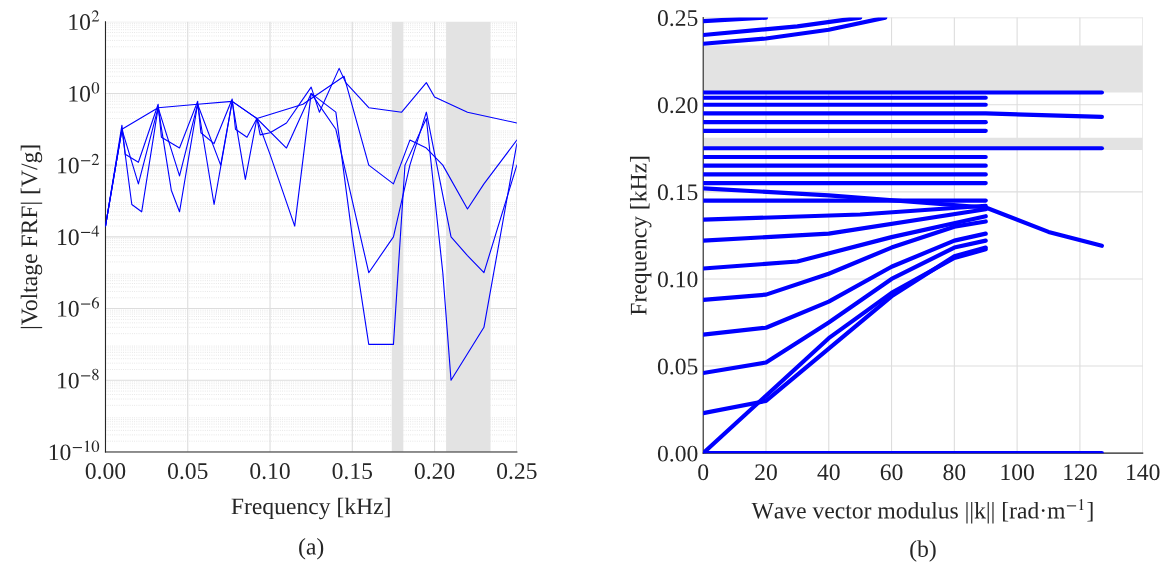 The width and height of the screenshot is (1172, 587). What do you see at coordinates (78, 378) in the screenshot?
I see `y-tick-label: 10$^{−8}$` at bounding box center [78, 378].